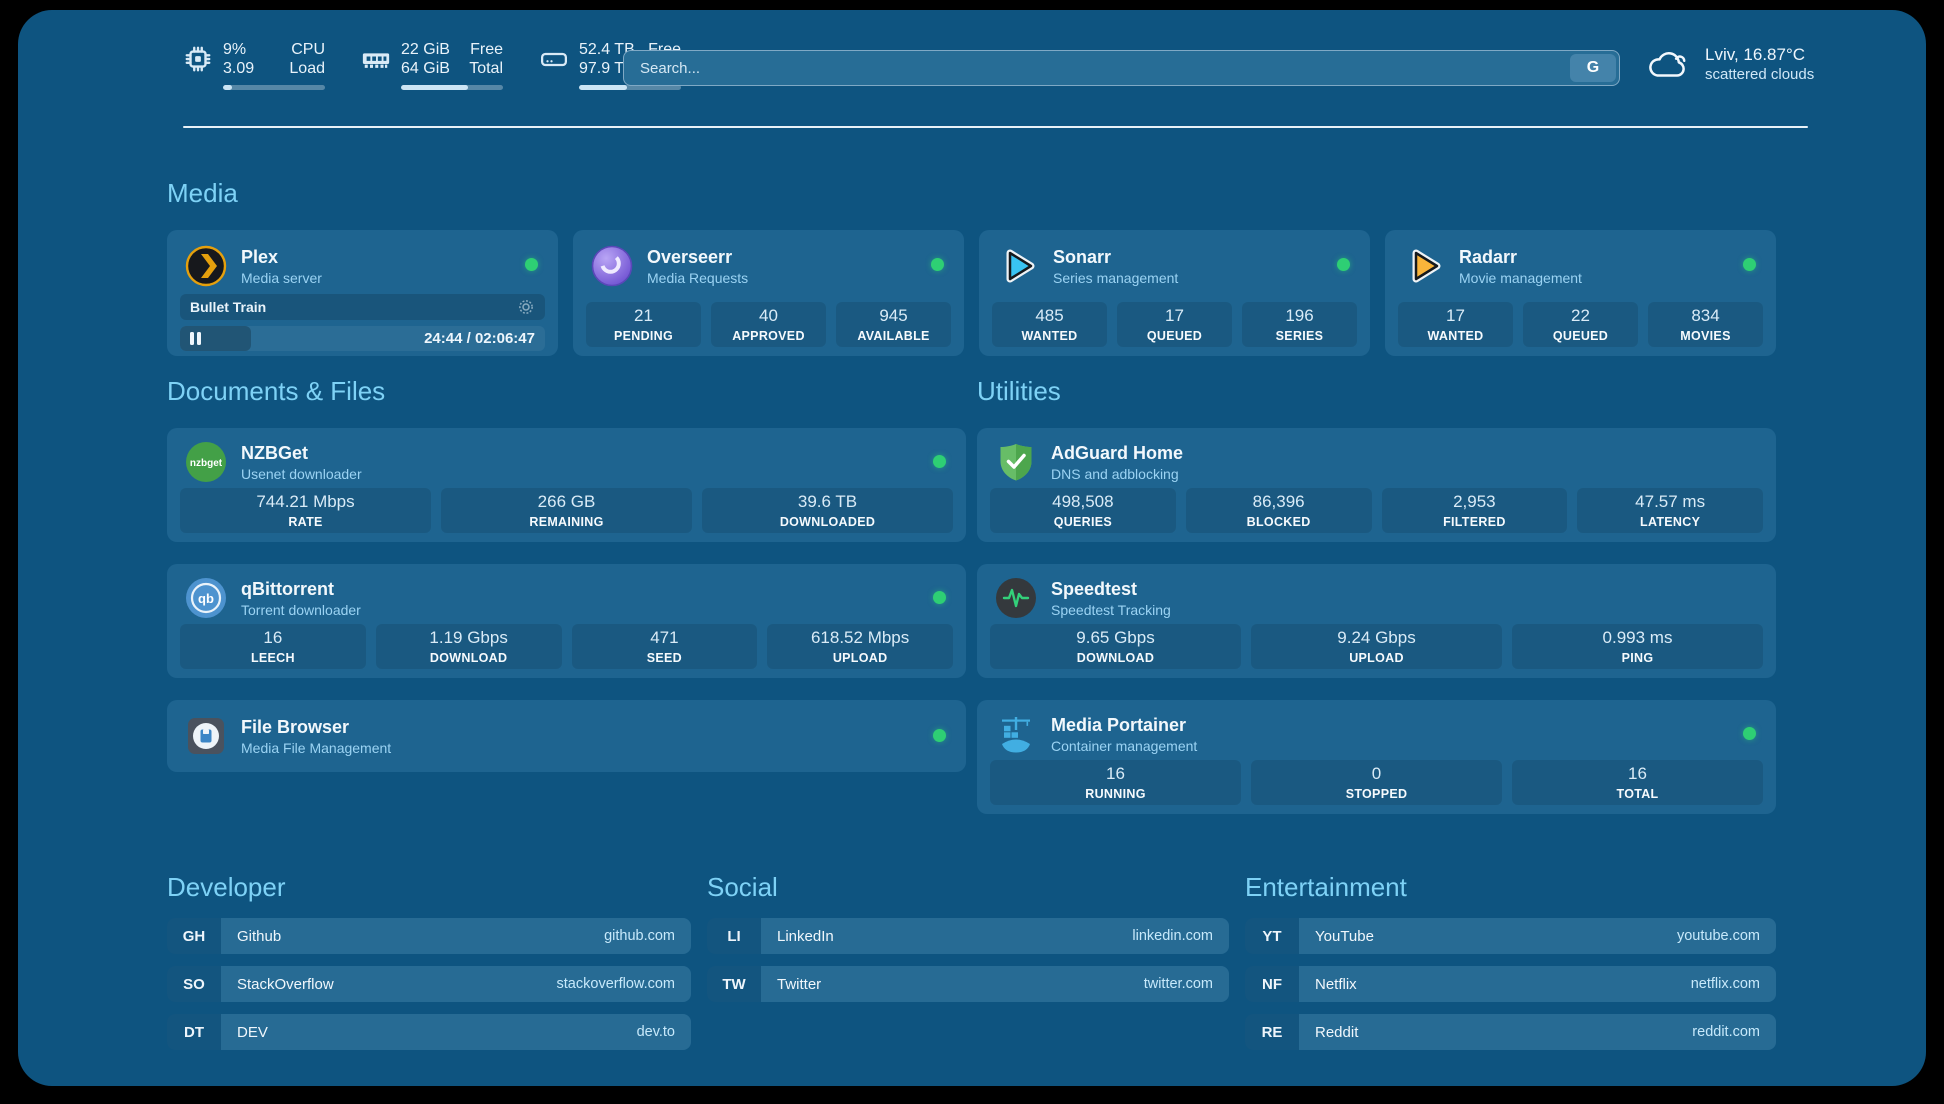 The height and width of the screenshot is (1104, 1944). Describe the element at coordinates (566, 522) in the screenshot. I see `stat-label: REMAINING` at that location.